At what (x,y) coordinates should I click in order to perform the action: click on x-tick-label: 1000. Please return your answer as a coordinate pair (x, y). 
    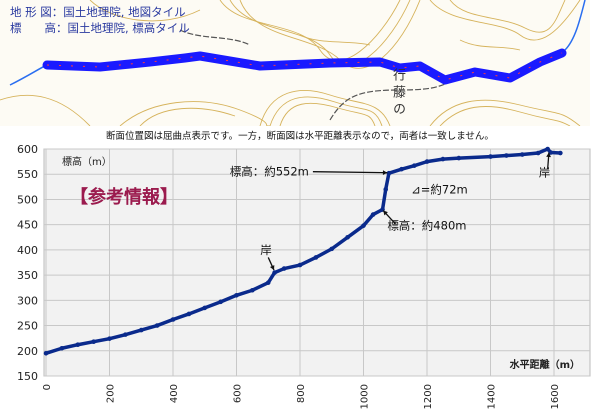
    Looking at the image, I should click on (365, 396).